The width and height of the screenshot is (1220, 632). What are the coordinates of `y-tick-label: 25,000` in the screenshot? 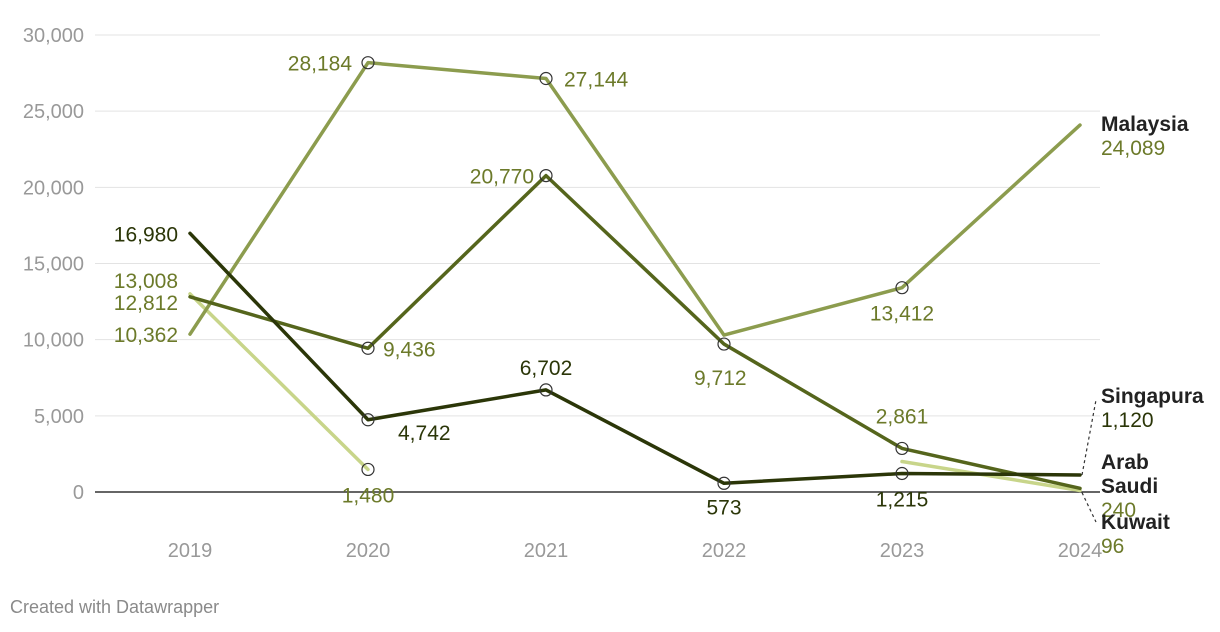 It's located at (53, 112).